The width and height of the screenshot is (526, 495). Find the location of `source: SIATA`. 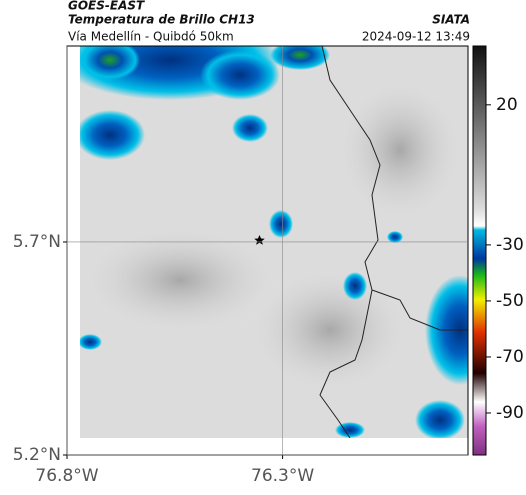

source: SIATA is located at coordinates (451, 20).